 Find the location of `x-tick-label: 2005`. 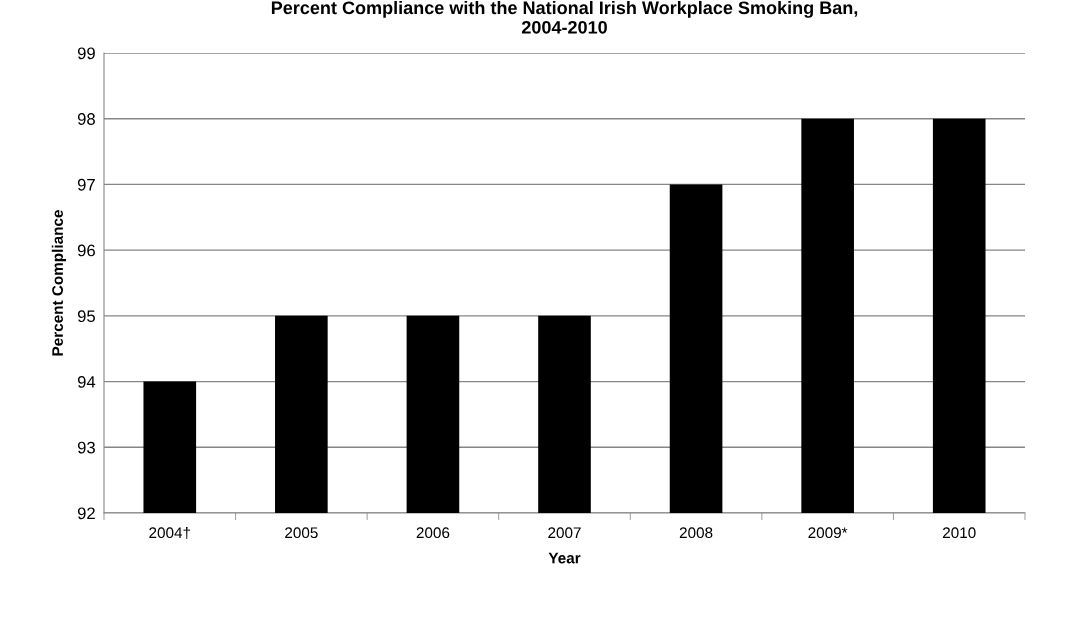

x-tick-label: 2005 is located at coordinates (301, 533).